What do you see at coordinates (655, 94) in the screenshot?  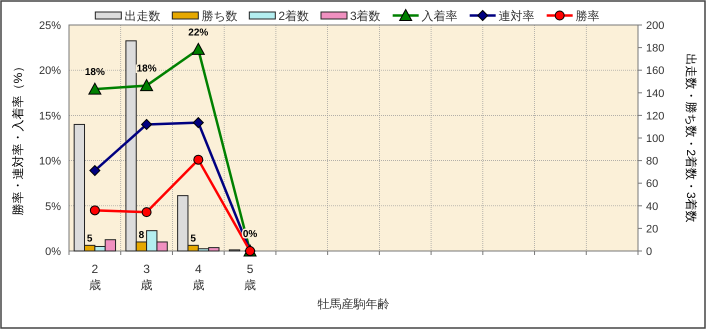 I see `y2-tick-label: 140` at bounding box center [655, 94].